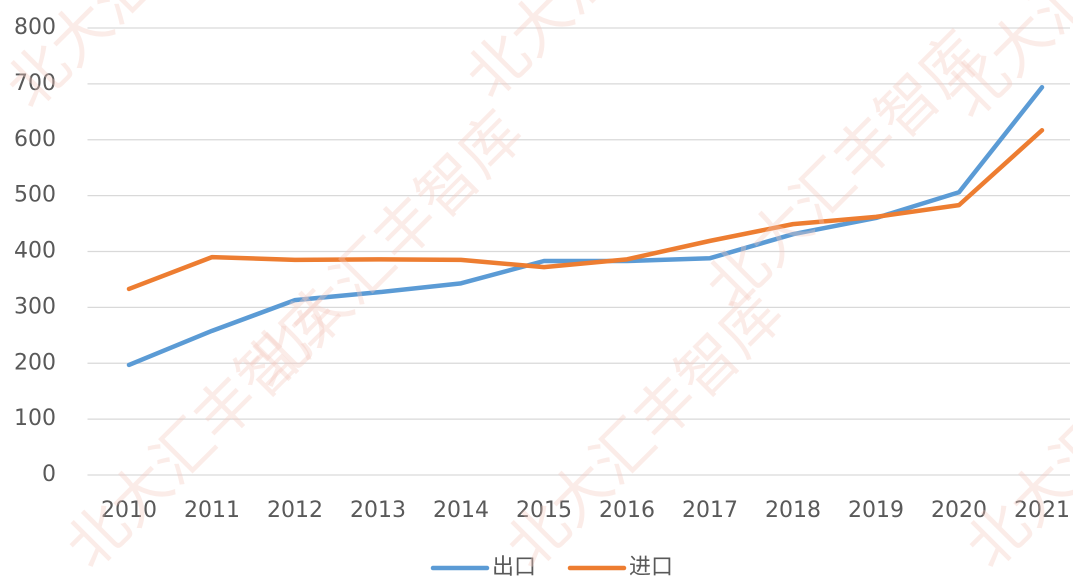 This screenshot has height=579, width=1073. What do you see at coordinates (35, 195) in the screenshot?
I see `y-tick-label: 500` at bounding box center [35, 195].